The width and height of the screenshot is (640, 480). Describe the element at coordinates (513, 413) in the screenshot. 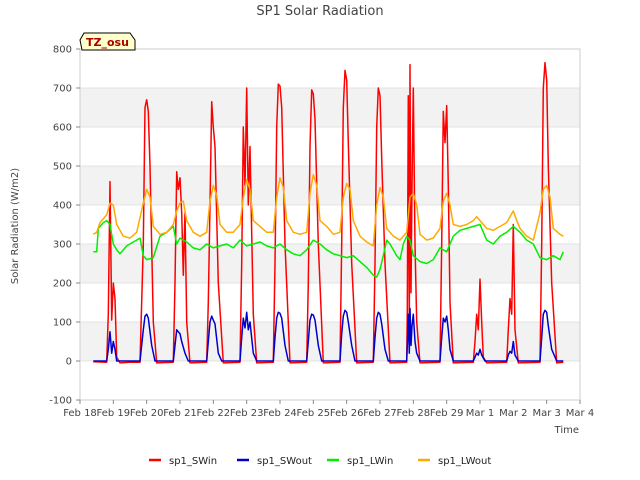

I see `x-tick-label: Mar 2` at that location.